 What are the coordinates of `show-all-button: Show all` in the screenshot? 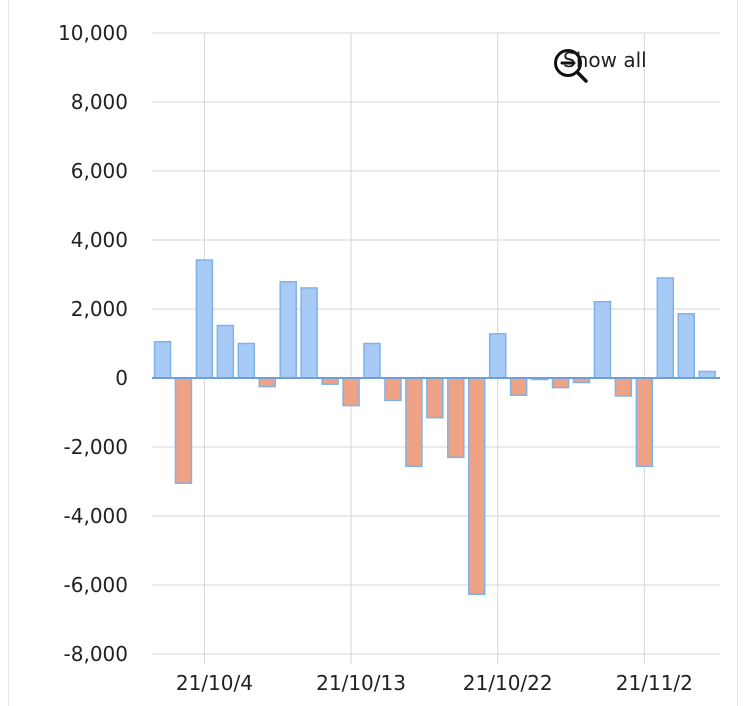 It's located at (600, 65).